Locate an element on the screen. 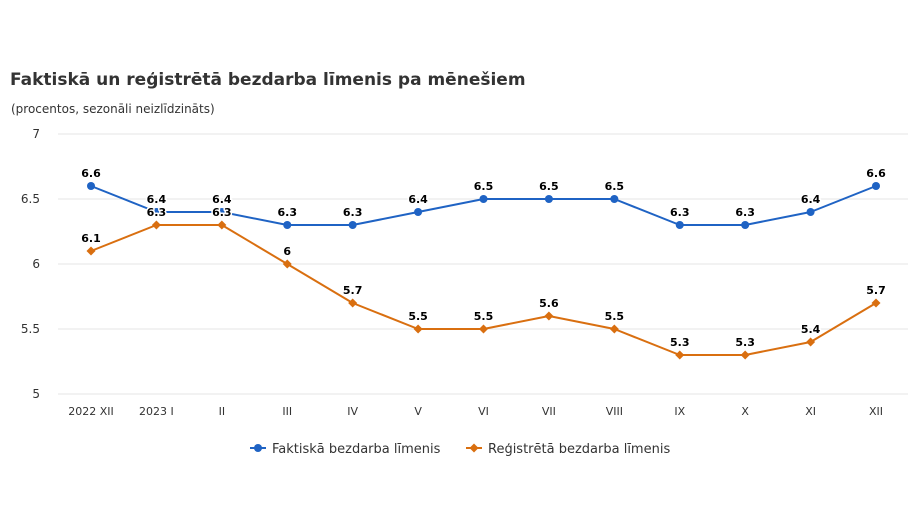 The height and width of the screenshot is (510, 918). legend-label: Faktiskā bezdarba līmenis is located at coordinates (356, 449).